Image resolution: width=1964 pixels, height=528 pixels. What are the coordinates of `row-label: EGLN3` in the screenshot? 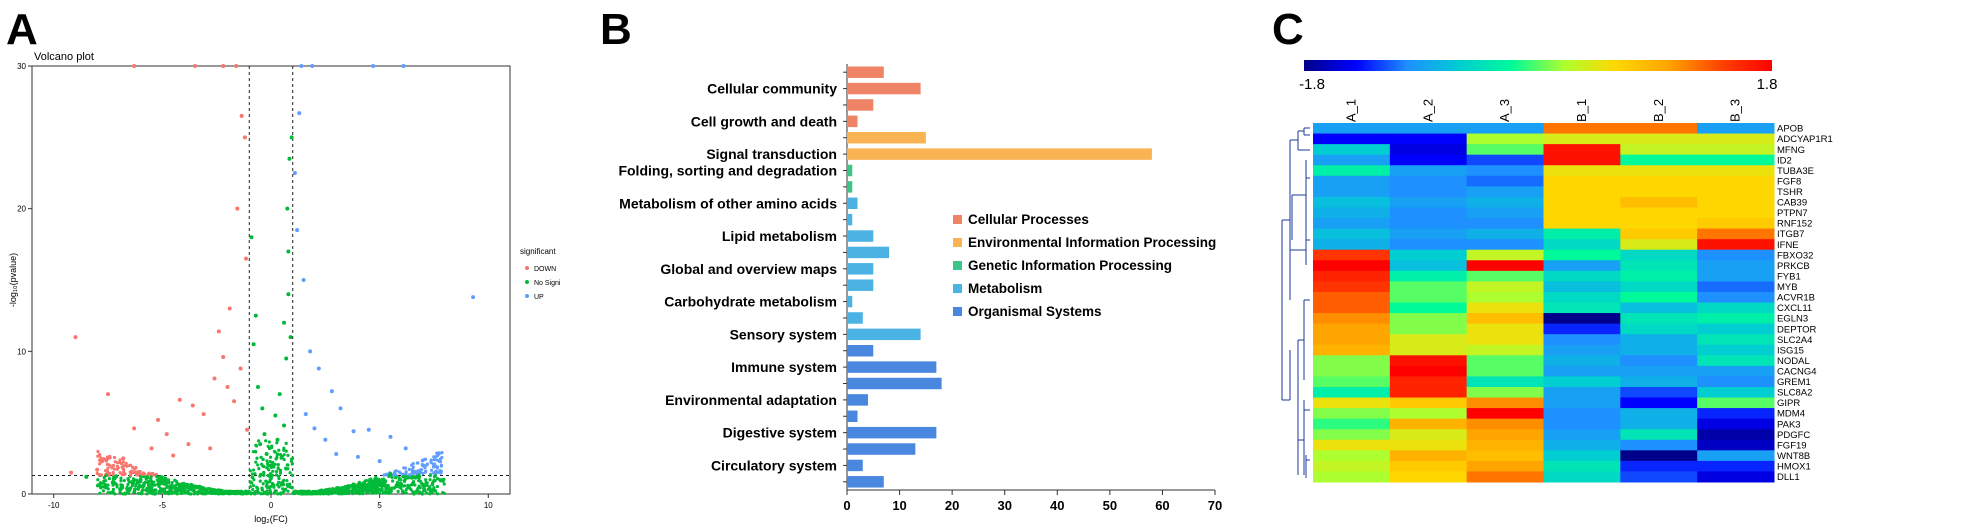 It's located at (1792, 319).